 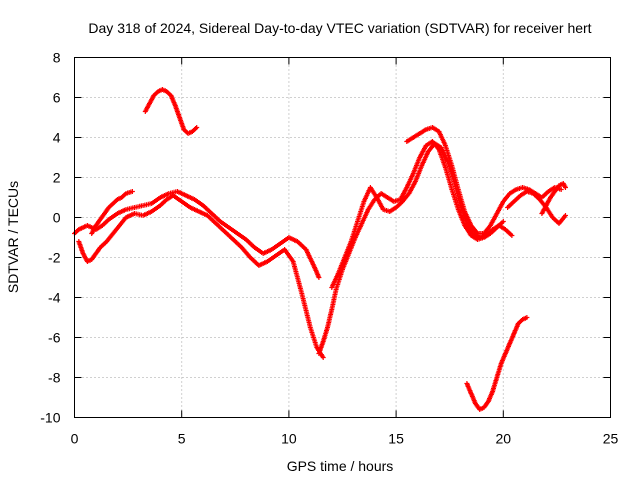 What do you see at coordinates (57, 138) in the screenshot?
I see `y-tick-label: 4` at bounding box center [57, 138].